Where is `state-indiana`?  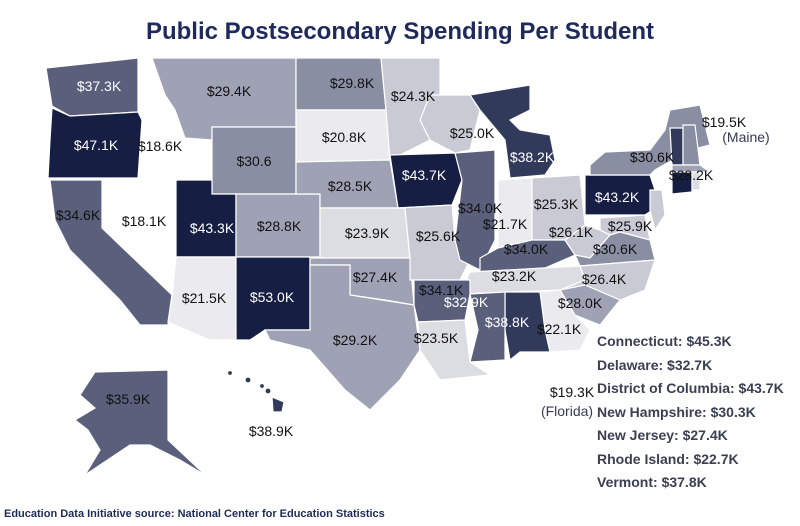 state-indiana is located at coordinates (515, 213).